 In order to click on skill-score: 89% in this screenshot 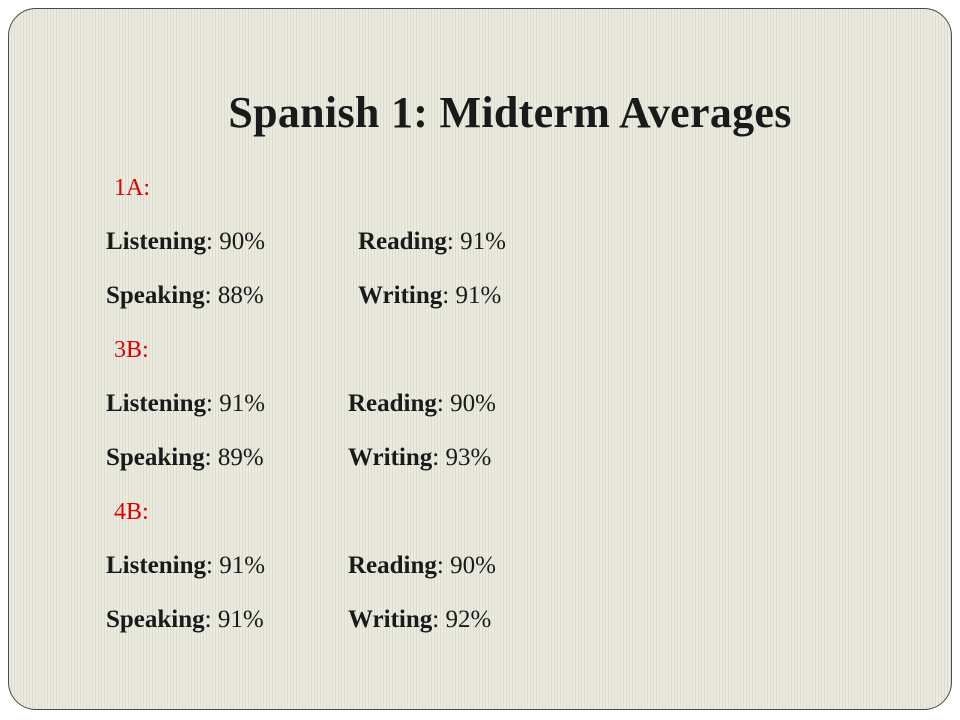, I will do `click(240, 457)`.